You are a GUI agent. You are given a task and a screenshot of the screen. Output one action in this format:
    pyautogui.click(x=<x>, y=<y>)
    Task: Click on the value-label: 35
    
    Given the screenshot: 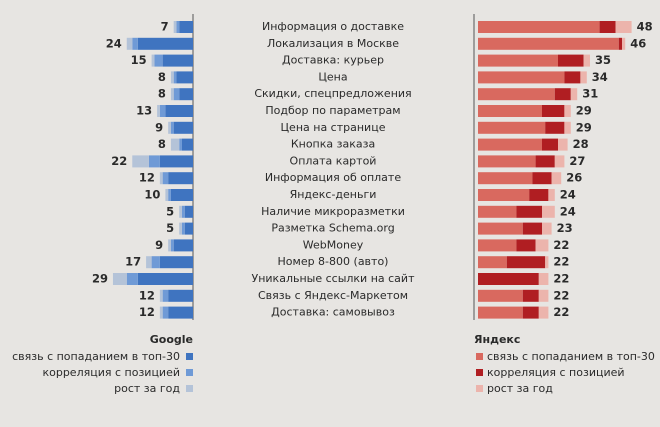 What is the action you would take?
    pyautogui.click(x=603, y=60)
    